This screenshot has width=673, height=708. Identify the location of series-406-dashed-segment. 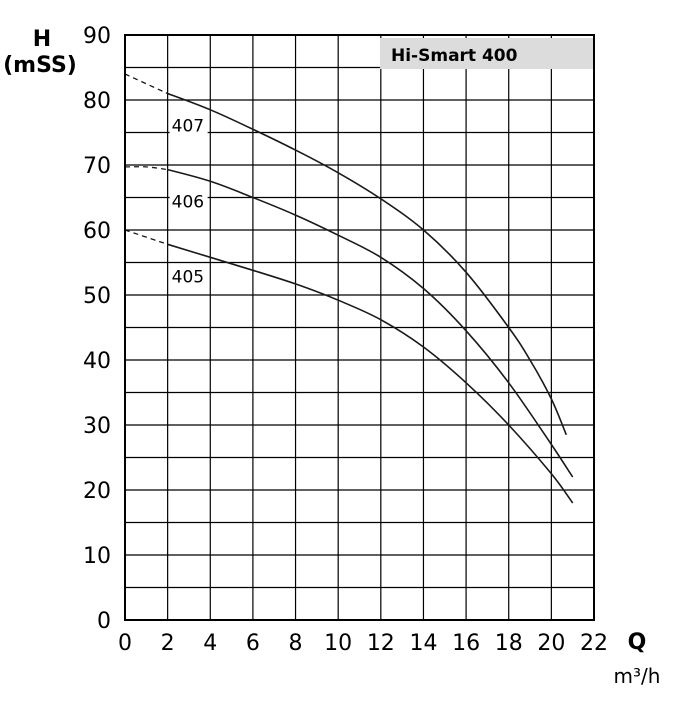
(146, 168).